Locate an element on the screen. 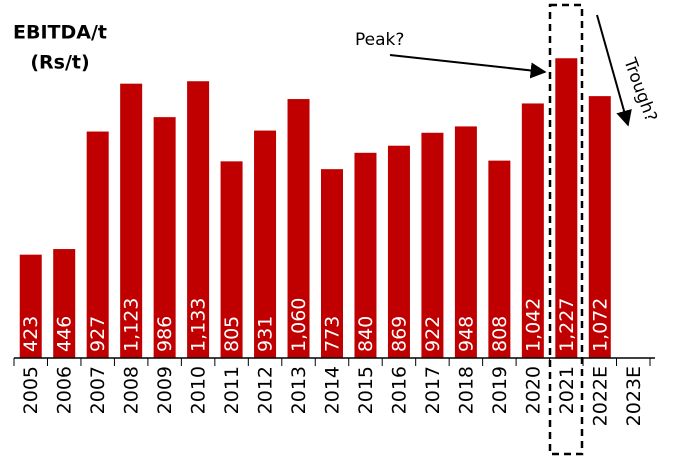 This screenshot has width=690, height=457. chart-subtitle: (Rs/t) is located at coordinates (59, 63).